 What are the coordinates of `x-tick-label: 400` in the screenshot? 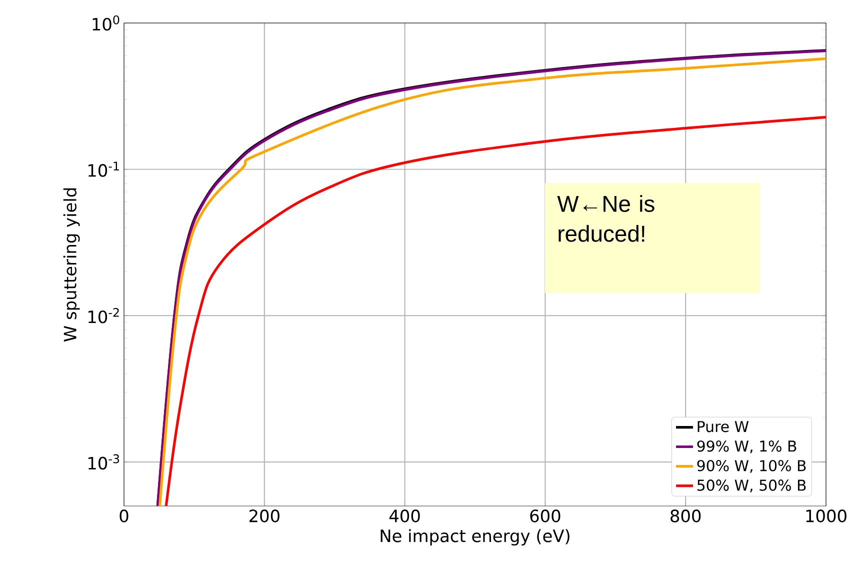 It's located at (404, 516).